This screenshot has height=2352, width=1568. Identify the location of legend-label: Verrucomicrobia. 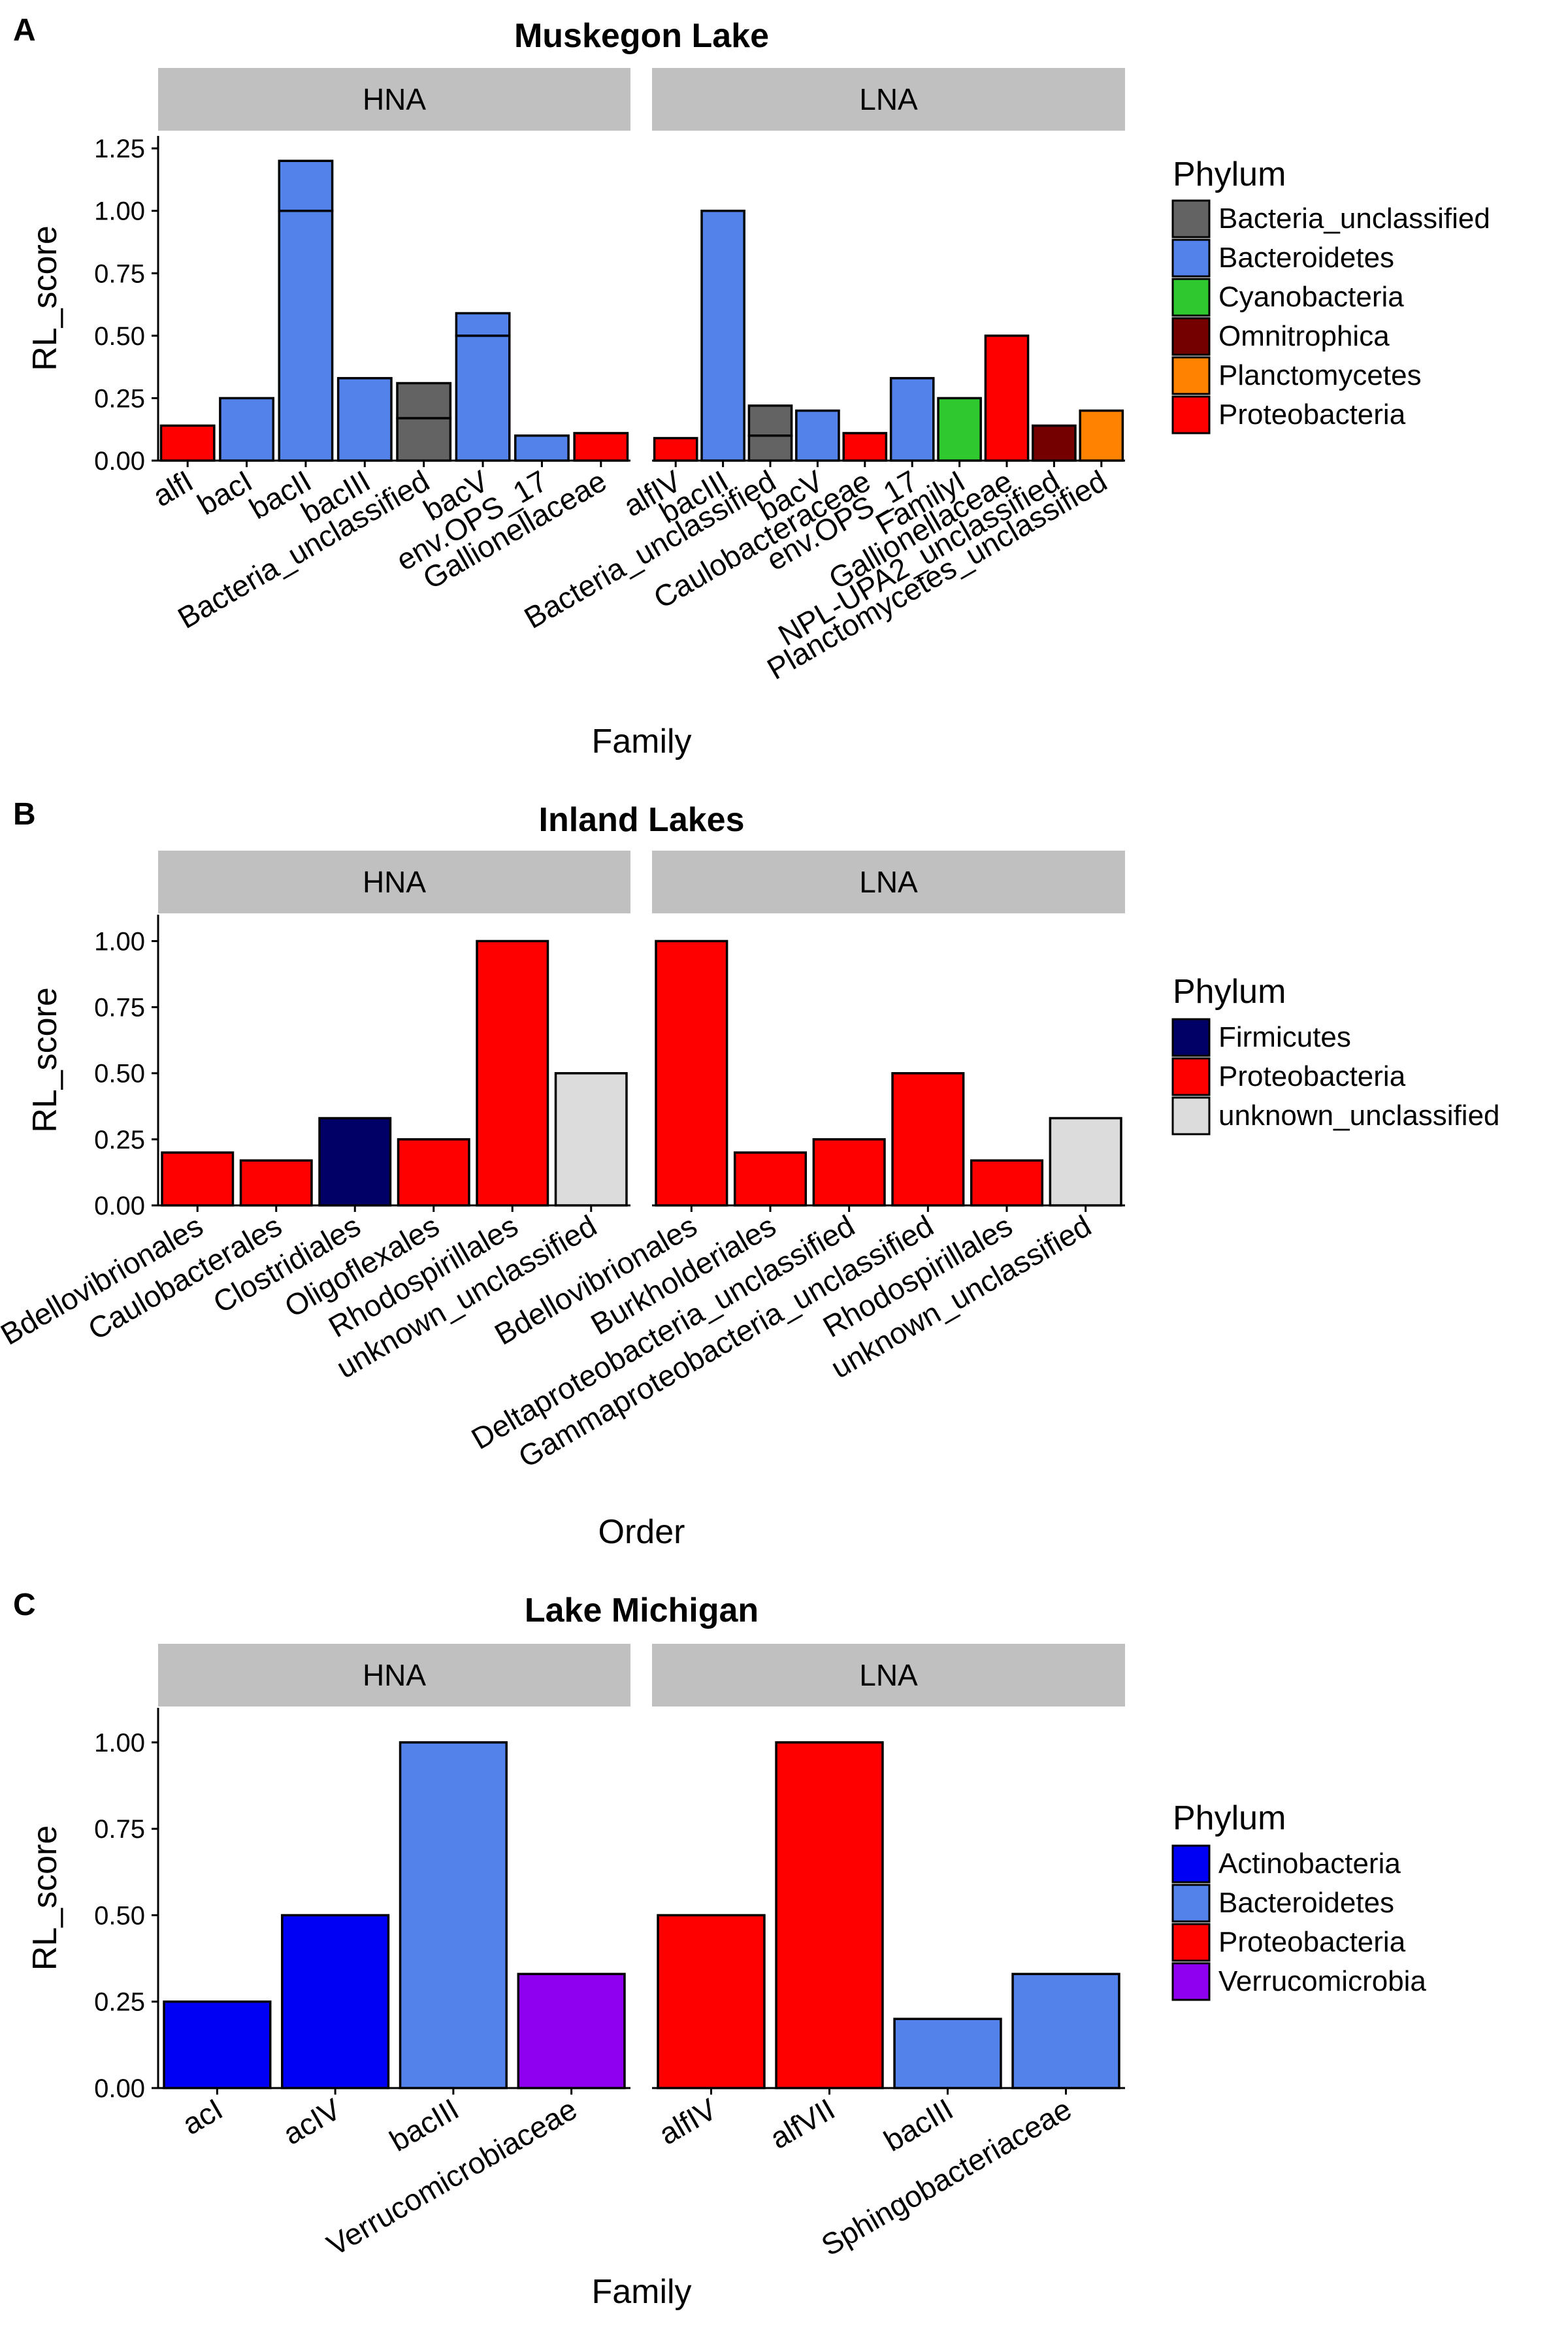
(1322, 1981).